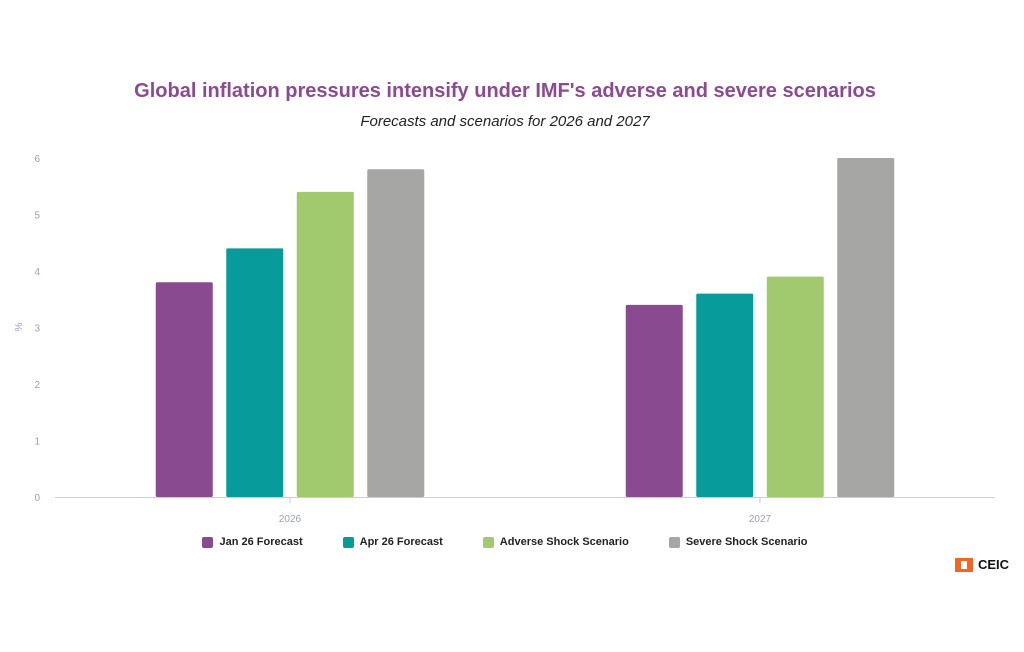 The width and height of the screenshot is (1024, 652). I want to click on ceic-logo: CEIC, so click(982, 564).